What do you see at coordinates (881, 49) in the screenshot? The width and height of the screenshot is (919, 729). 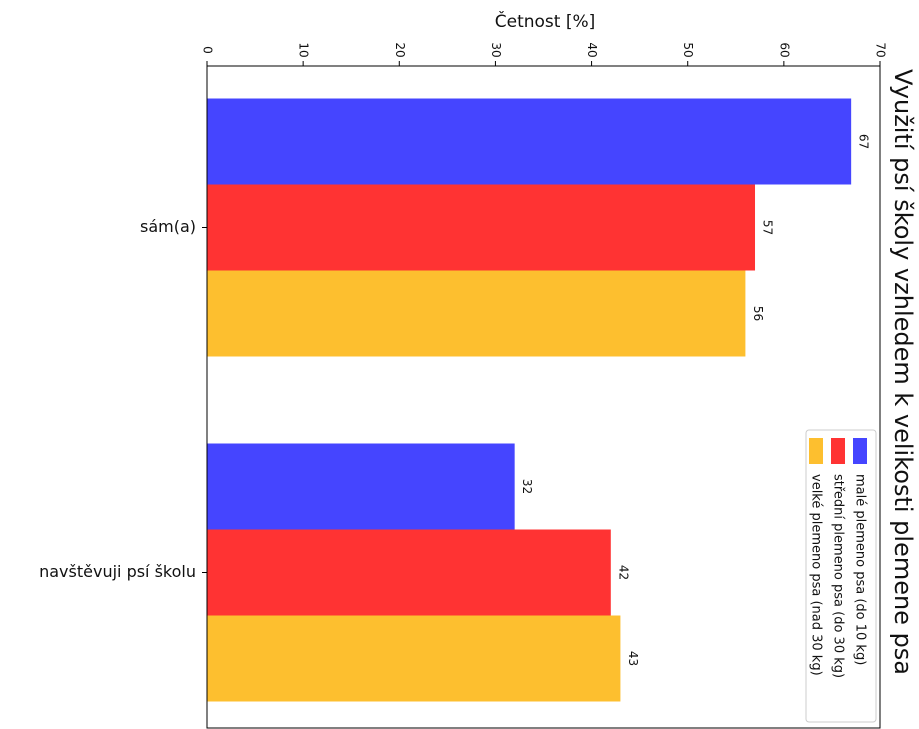 I see `x-tick-label: 70` at bounding box center [881, 49].